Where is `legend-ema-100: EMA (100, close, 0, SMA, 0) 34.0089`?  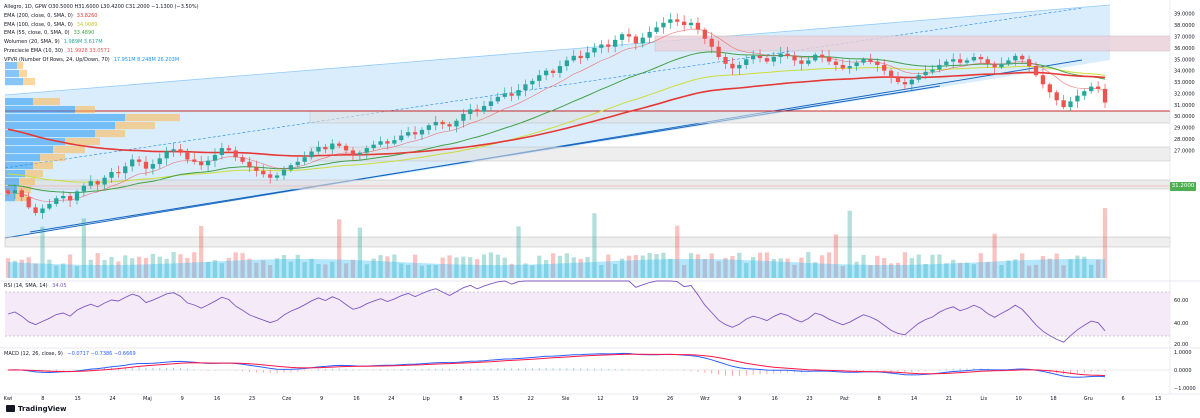 legend-ema-100: EMA (100, close, 0, SMA, 0) 34.0089 is located at coordinates (51, 24).